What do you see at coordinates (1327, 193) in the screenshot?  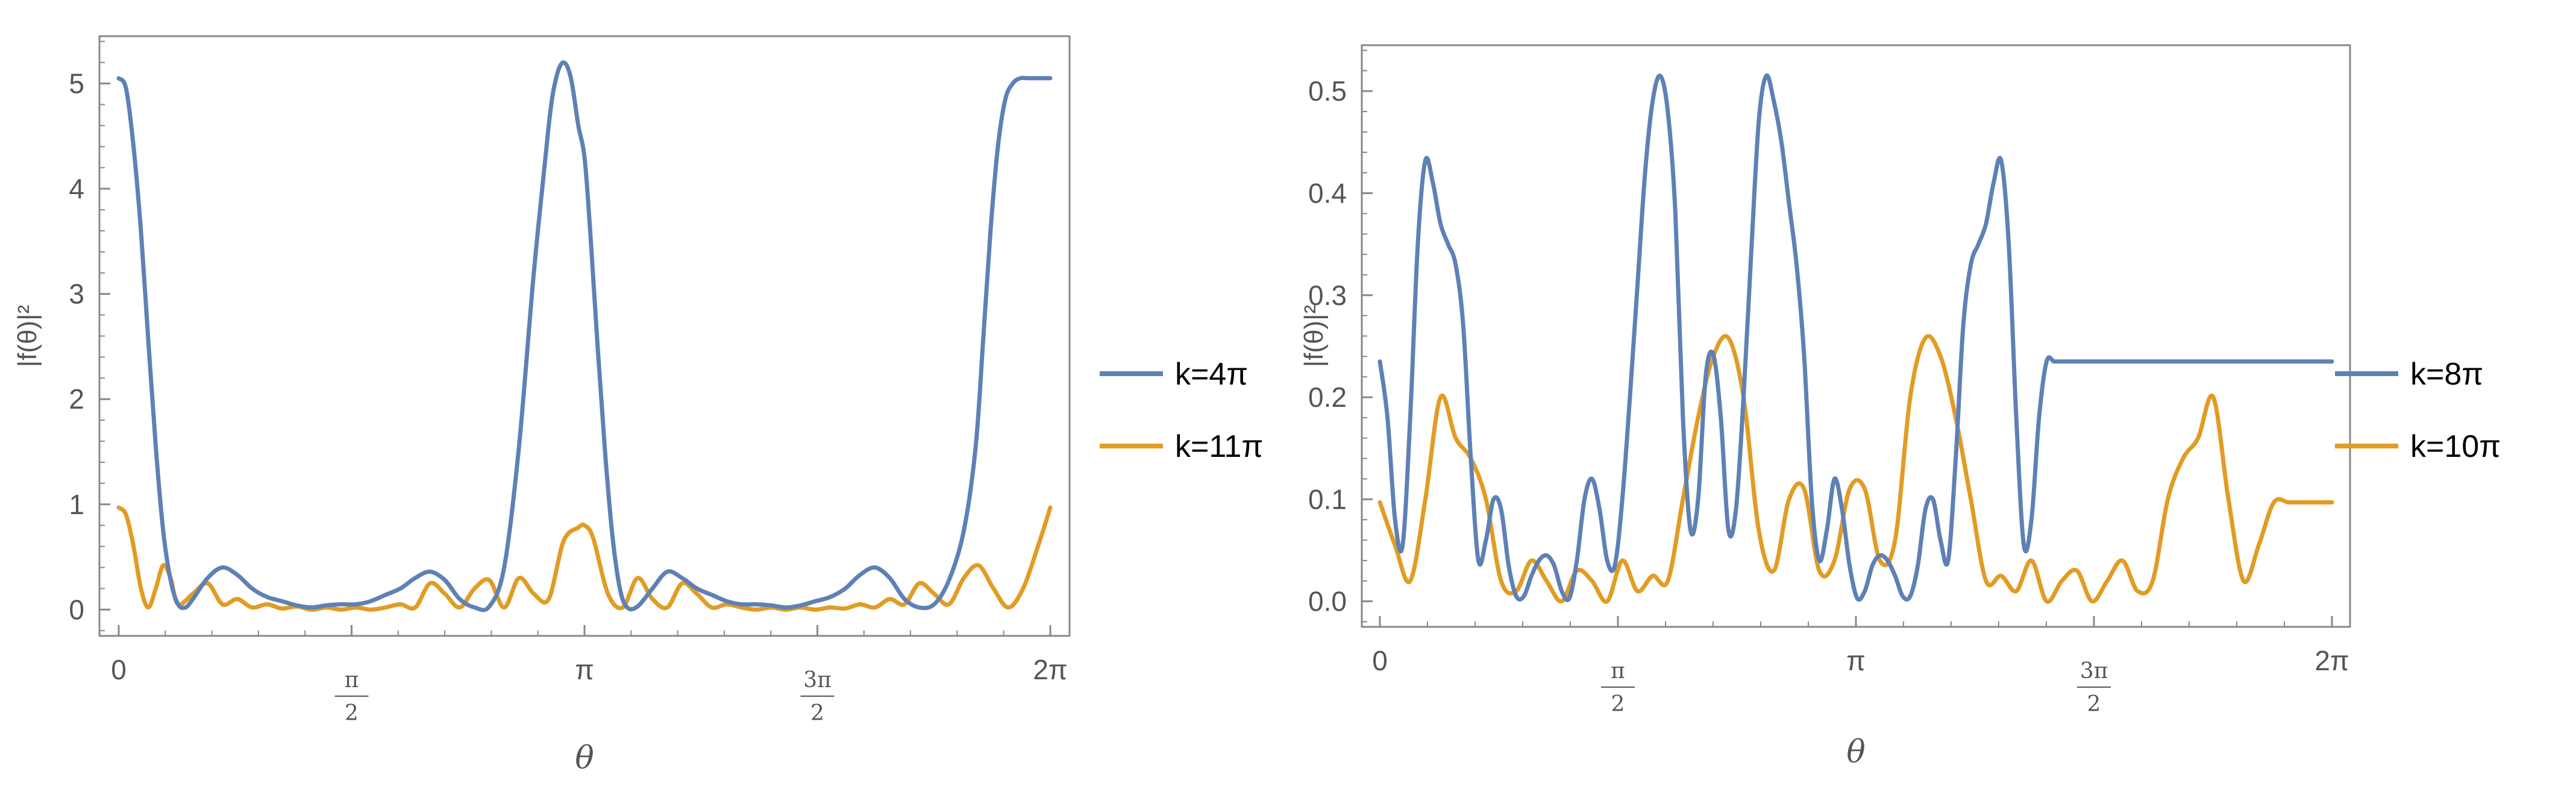 I see `y-tick-label: 0.4` at bounding box center [1327, 193].